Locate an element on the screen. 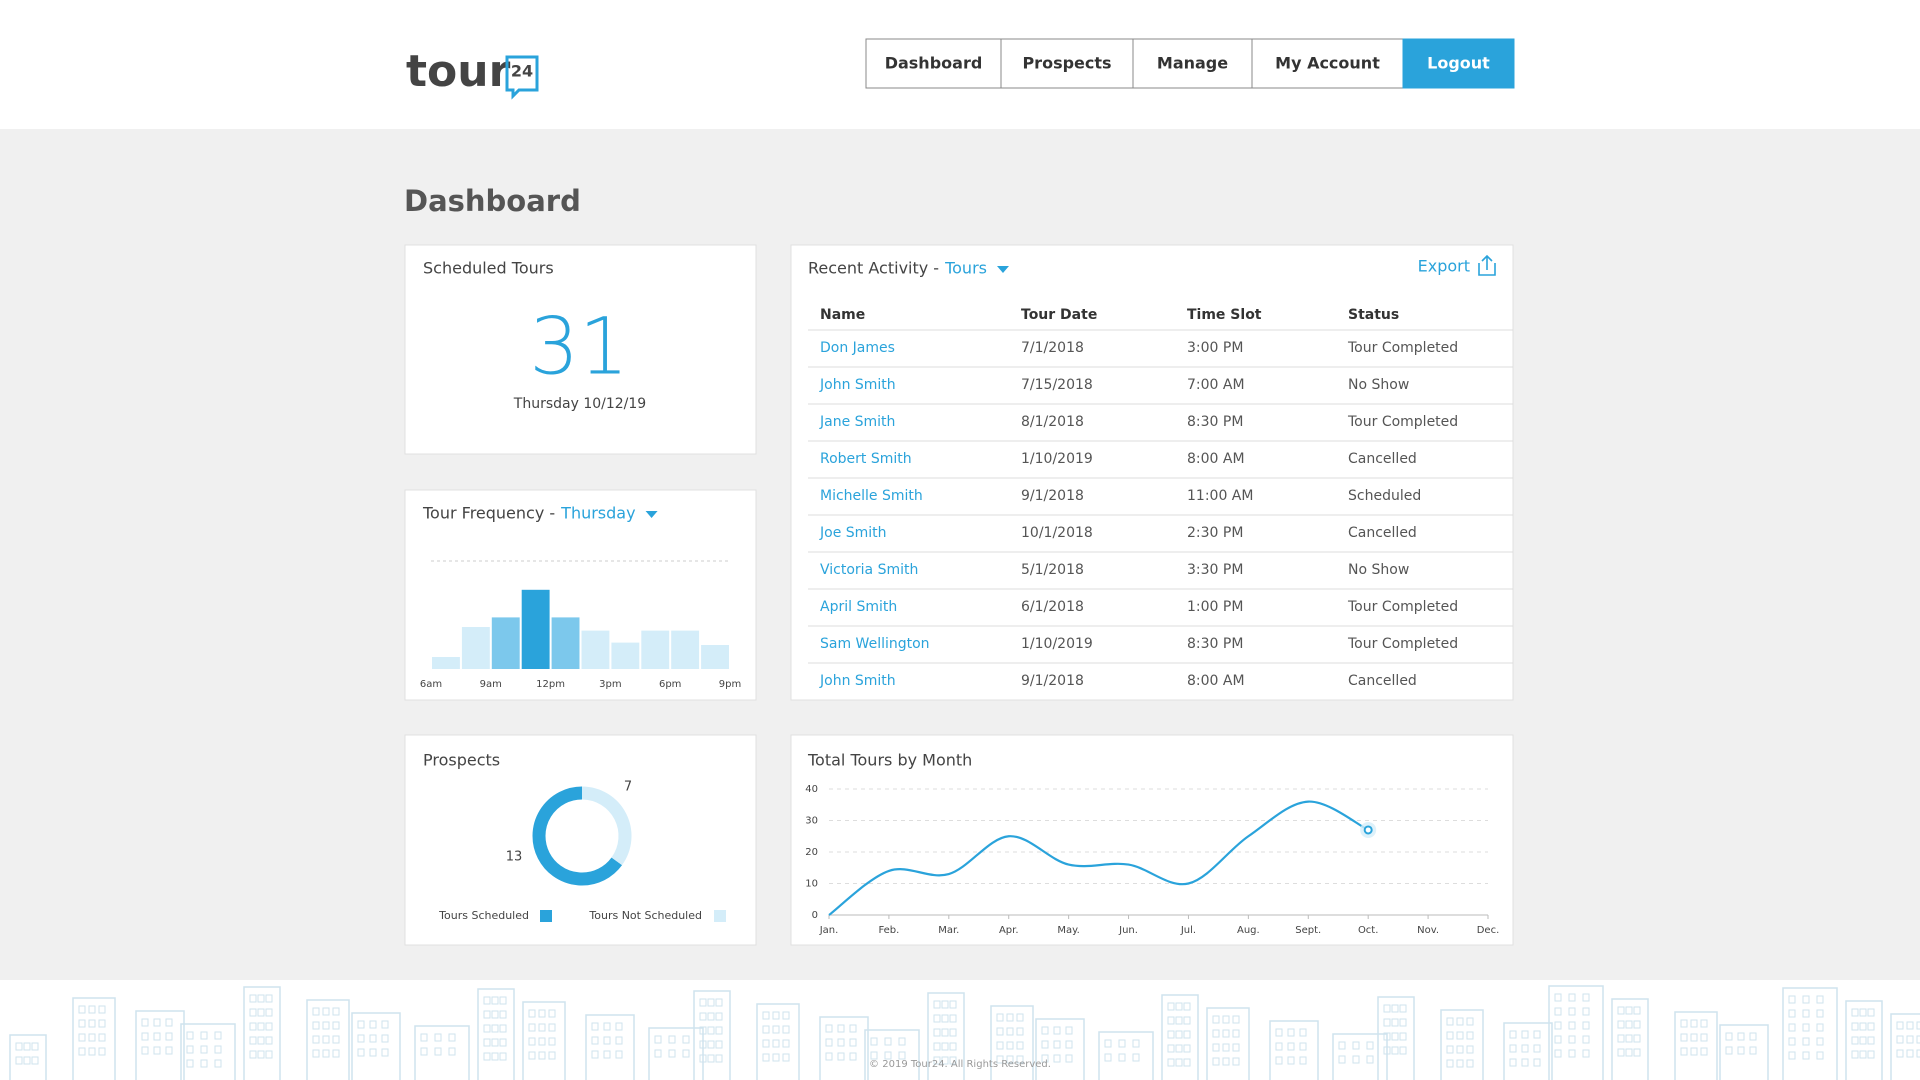 This screenshot has width=1920, height=1080. prospect-link: Joe Smith is located at coordinates (853, 533).